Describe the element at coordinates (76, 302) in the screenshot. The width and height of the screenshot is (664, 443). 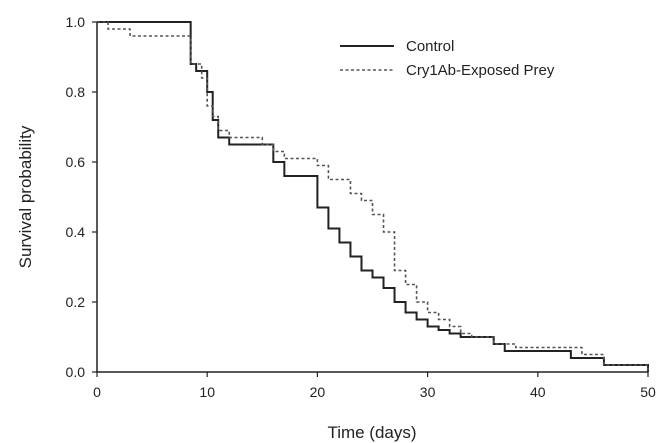
I see `y-tick-label: 0.2` at that location.